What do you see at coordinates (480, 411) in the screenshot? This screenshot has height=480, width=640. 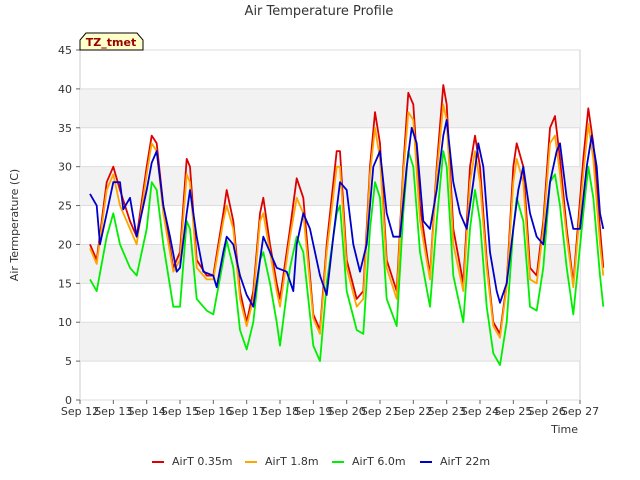 I see `x-tick-label: Sep 24` at bounding box center [480, 411].